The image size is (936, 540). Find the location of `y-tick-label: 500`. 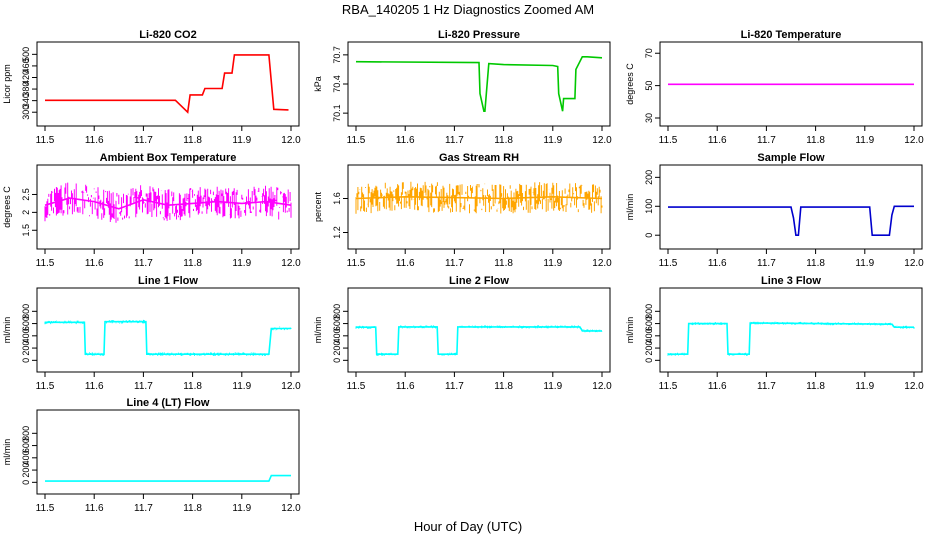

y-tick-label: 500 is located at coordinates (26, 54).